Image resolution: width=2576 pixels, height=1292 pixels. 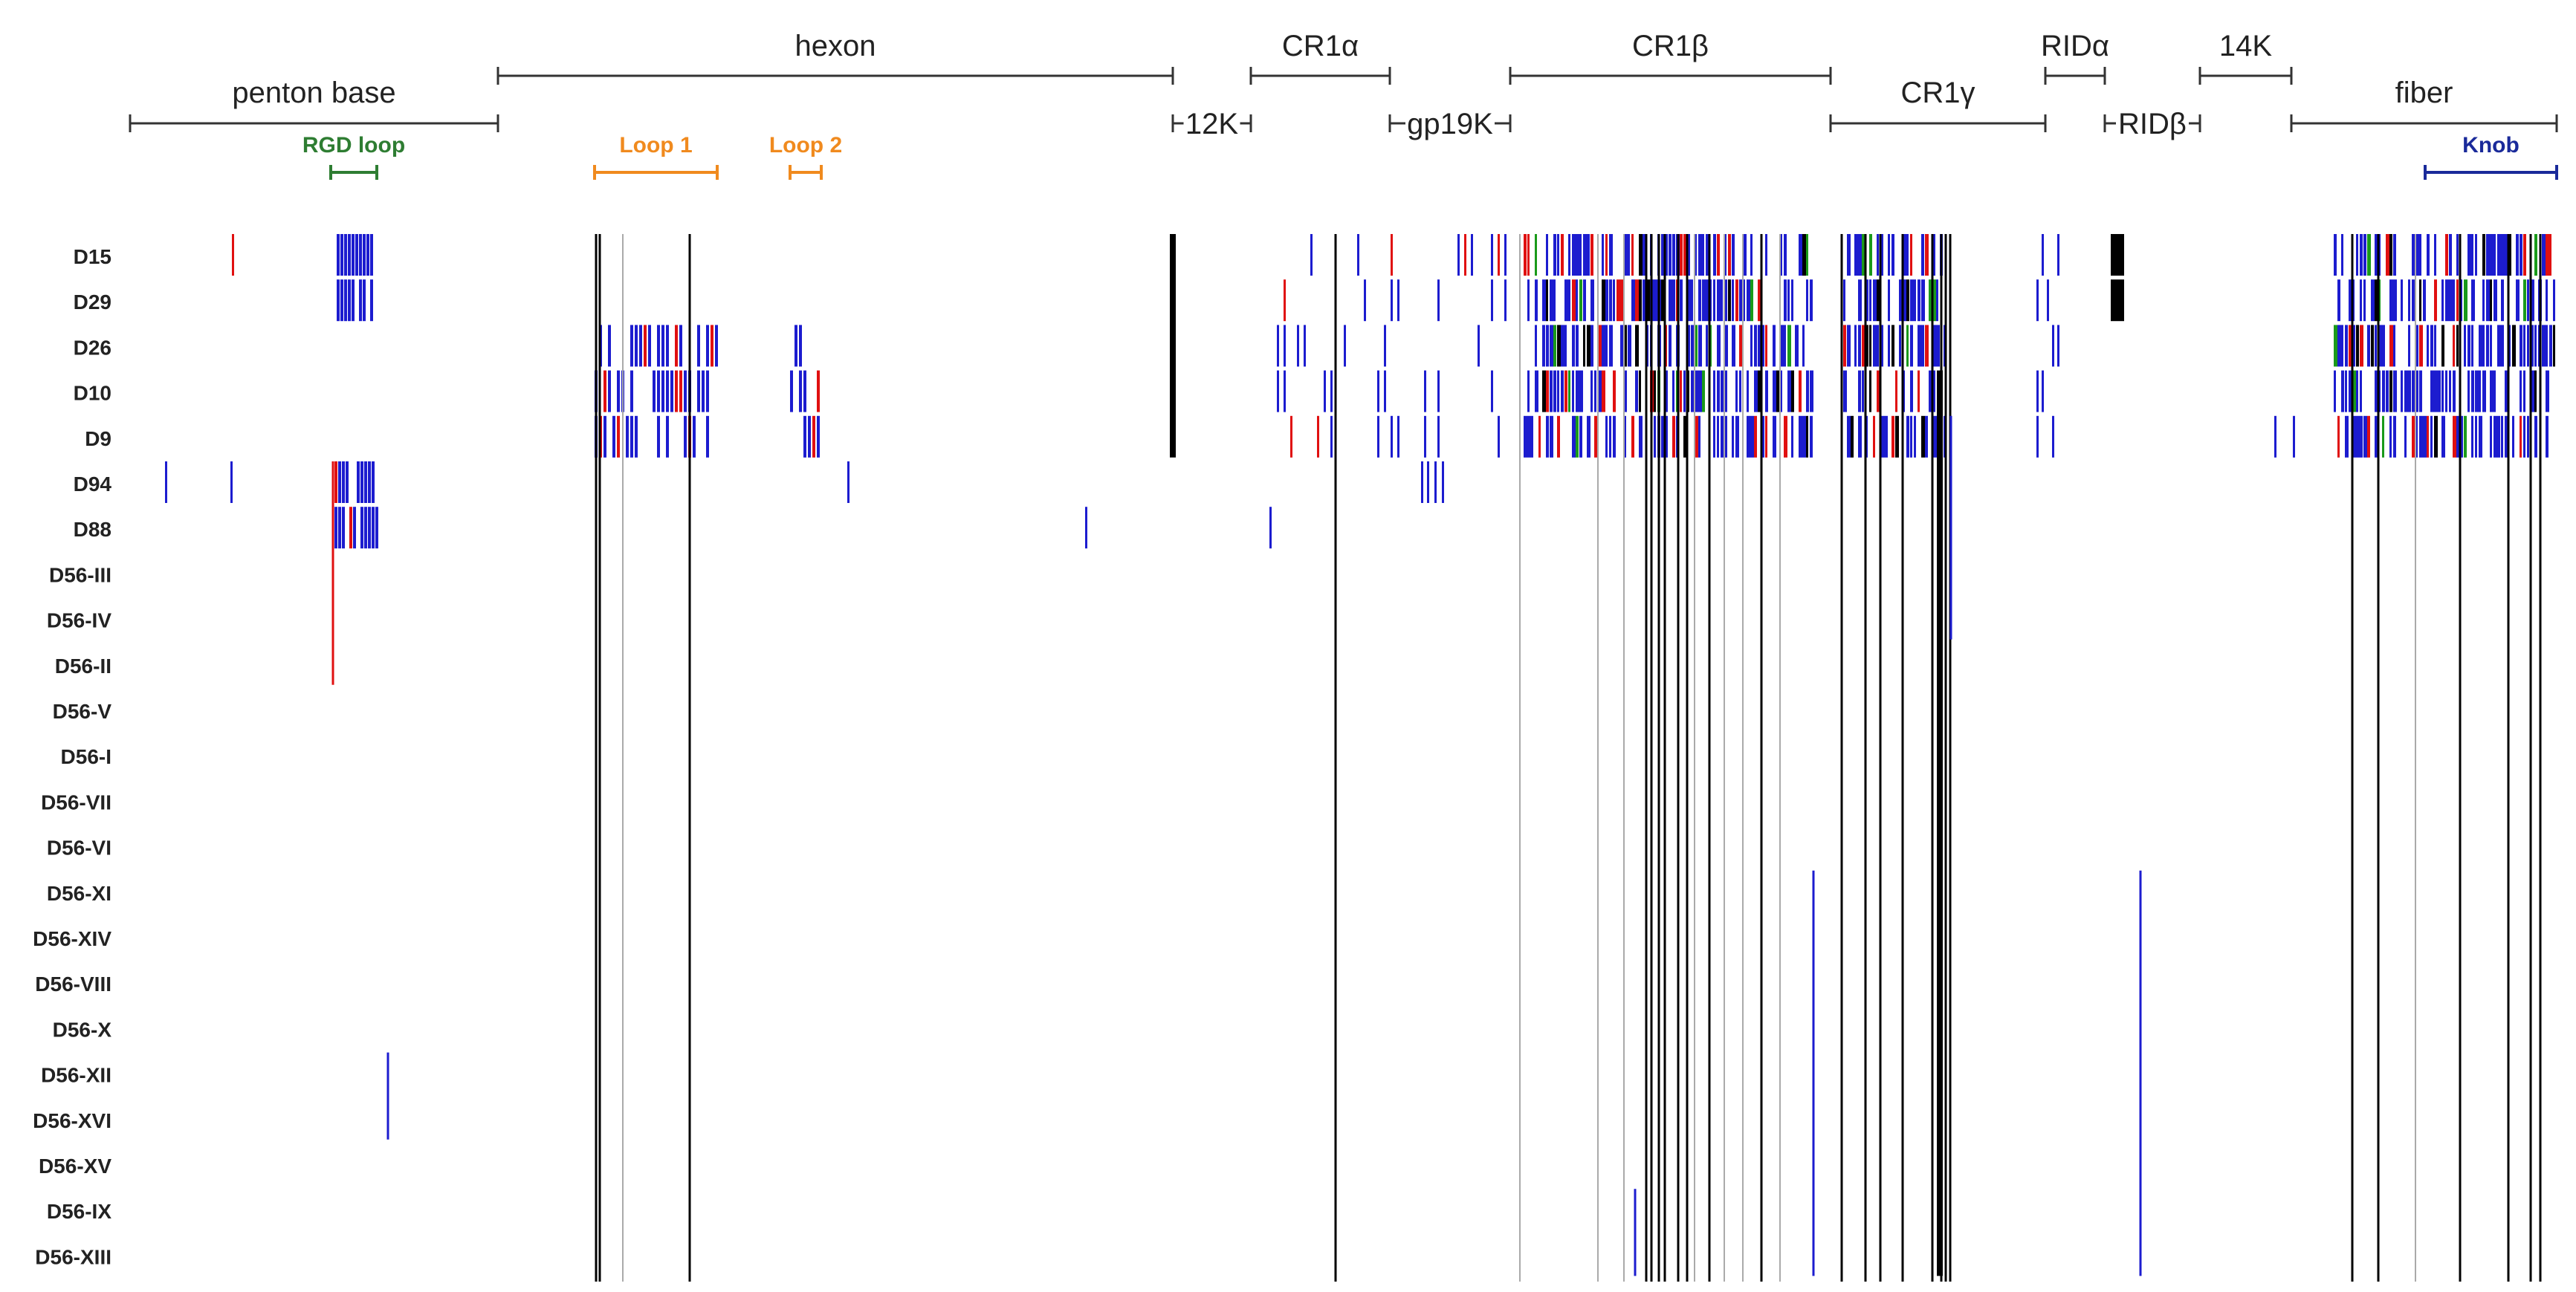 I want to click on strain-label: D56-I, so click(x=86, y=756).